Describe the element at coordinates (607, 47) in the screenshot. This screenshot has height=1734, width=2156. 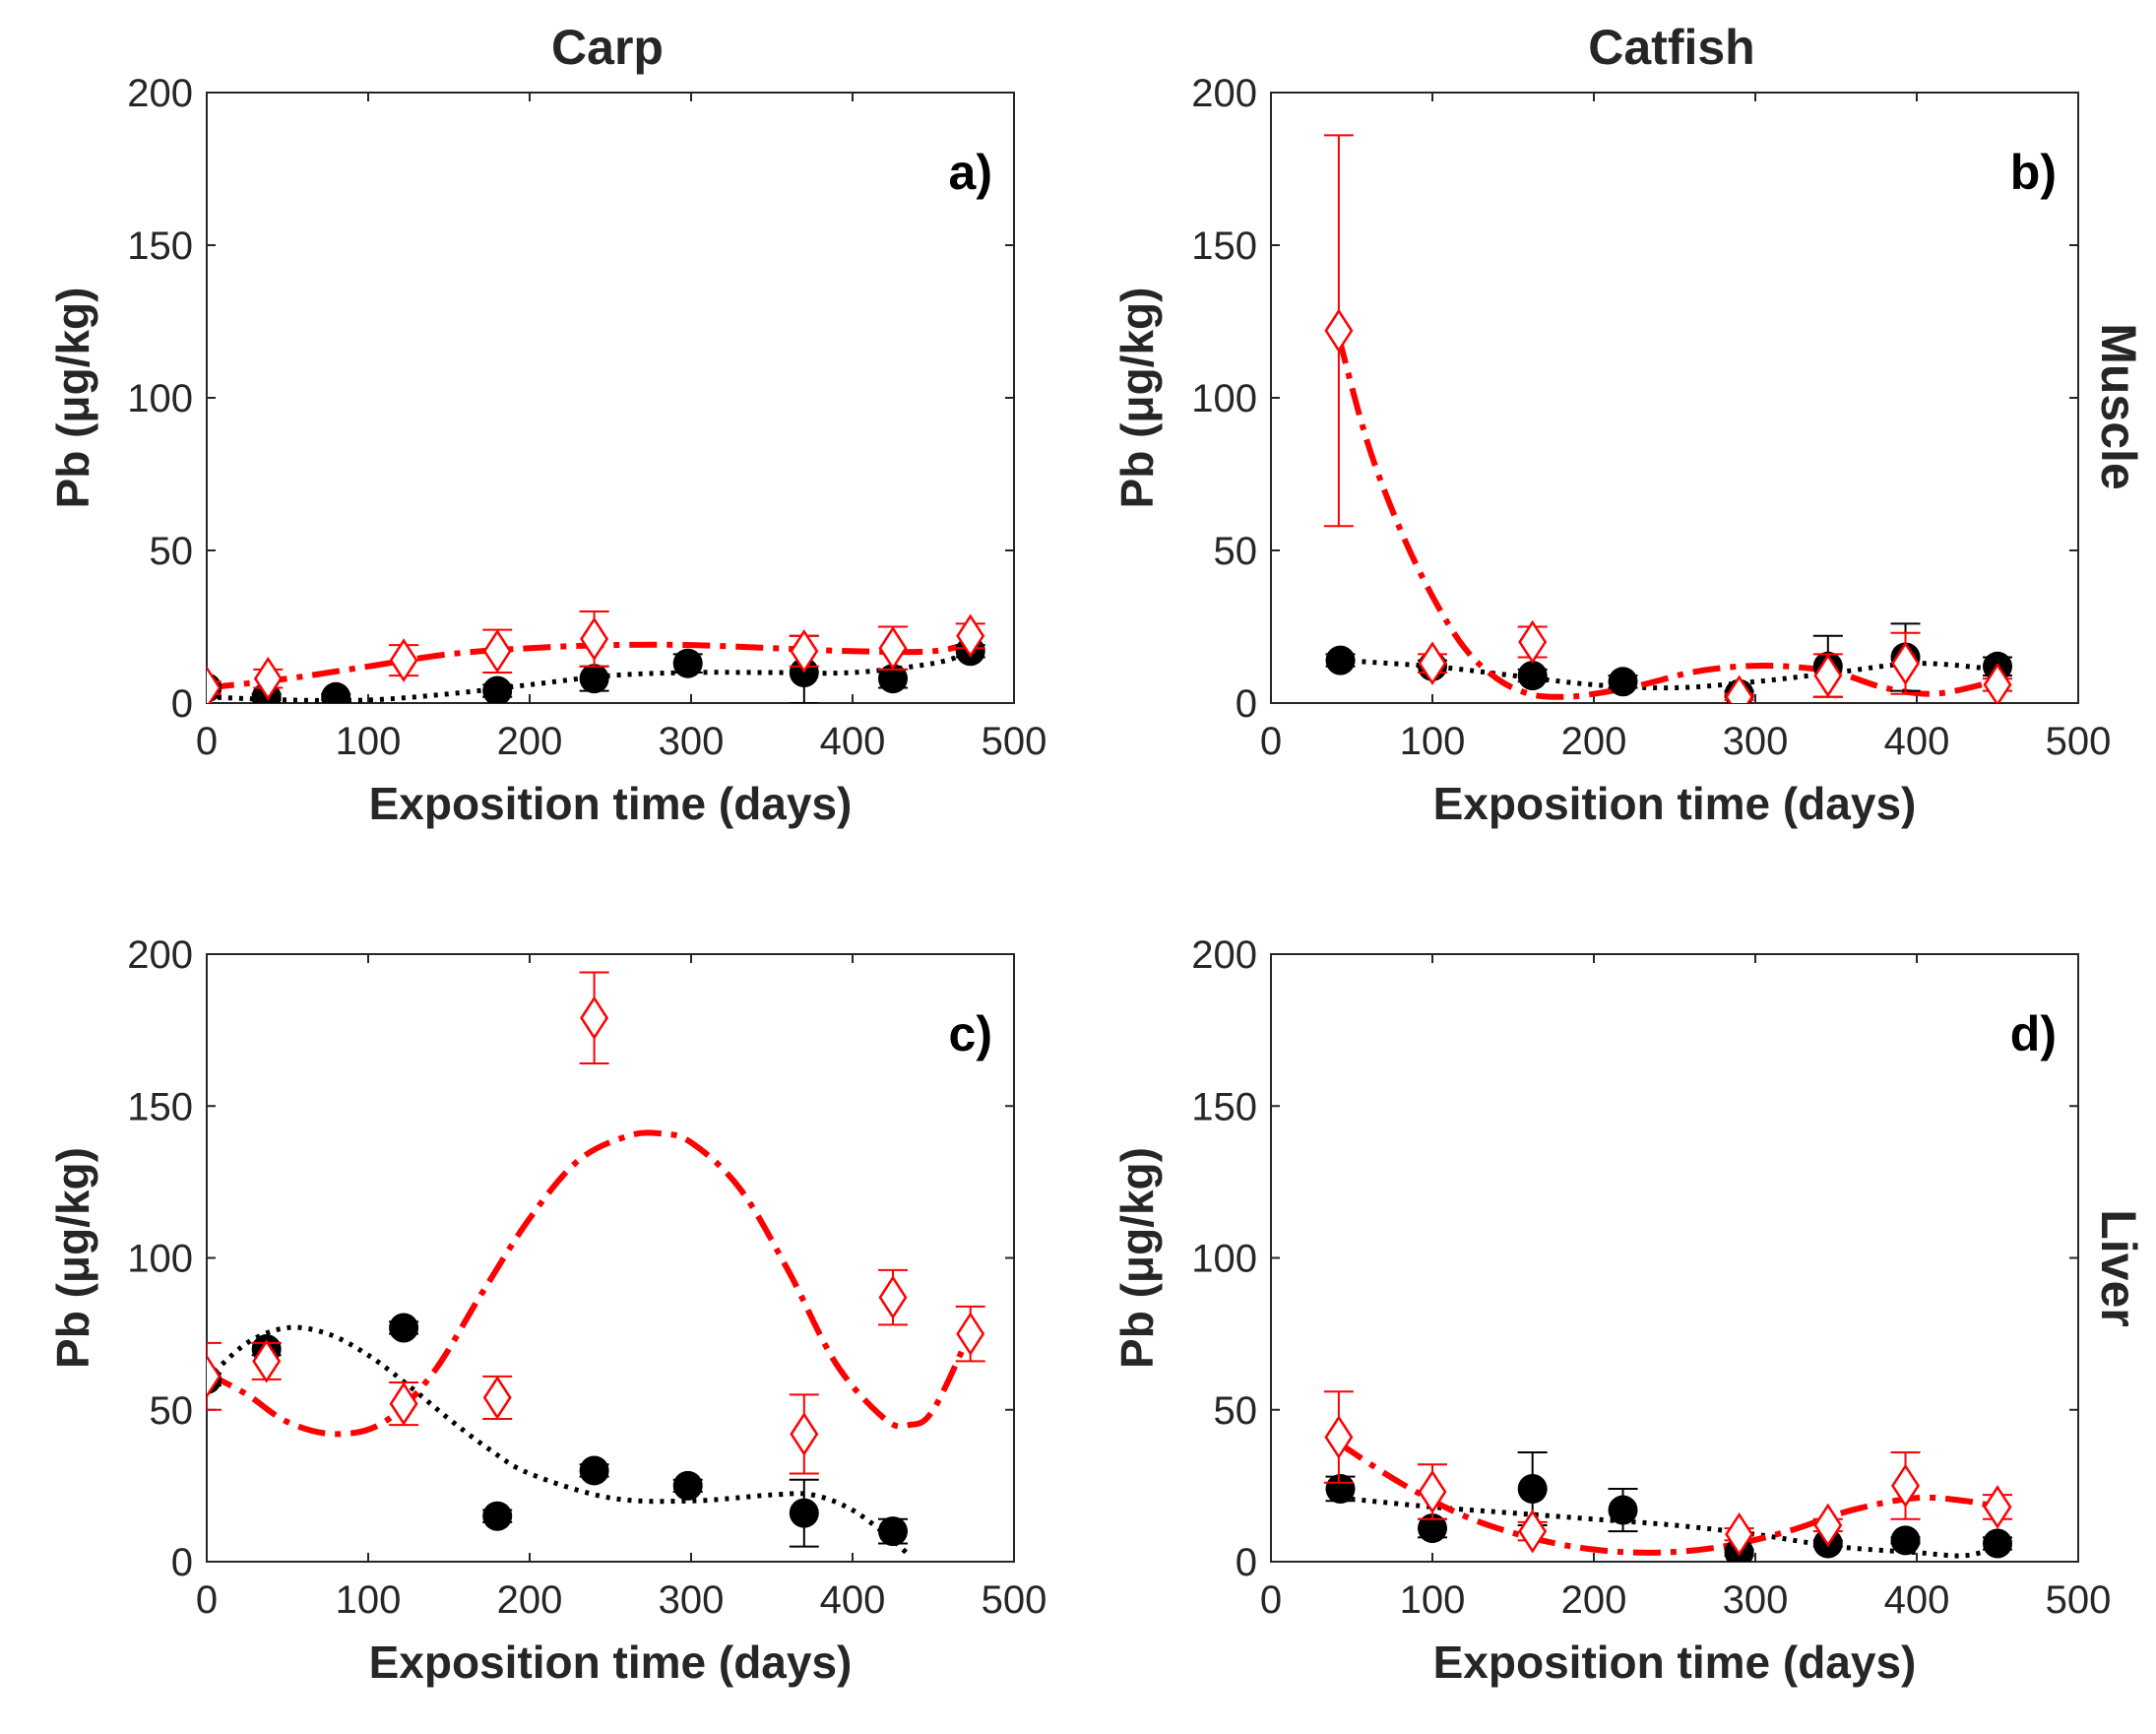
I see `column-title-carp: Carp` at that location.